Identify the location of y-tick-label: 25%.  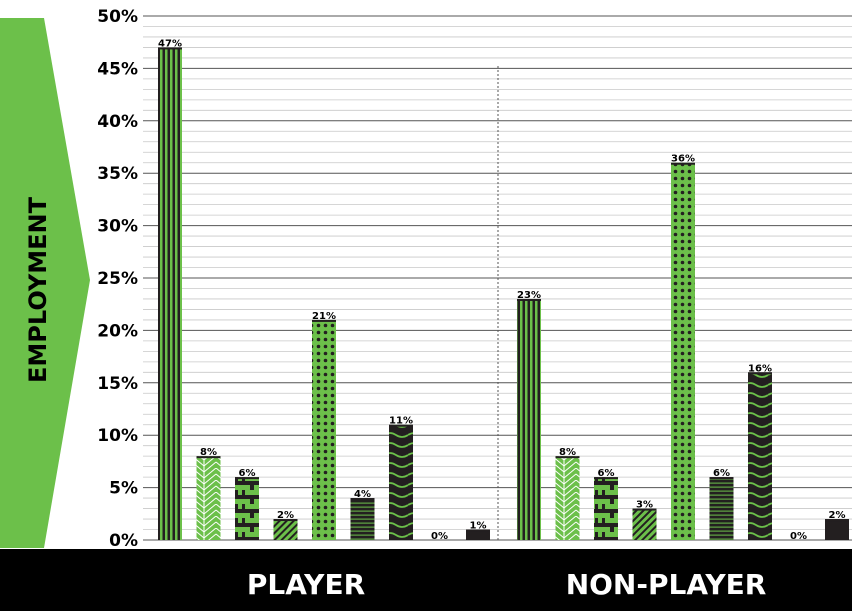
(117, 279).